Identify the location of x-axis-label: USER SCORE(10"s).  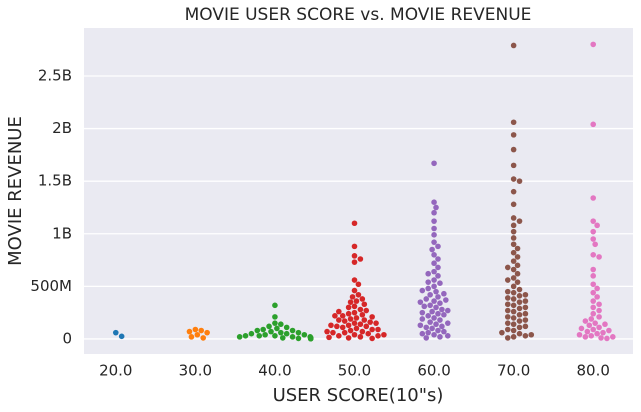
(358, 395).